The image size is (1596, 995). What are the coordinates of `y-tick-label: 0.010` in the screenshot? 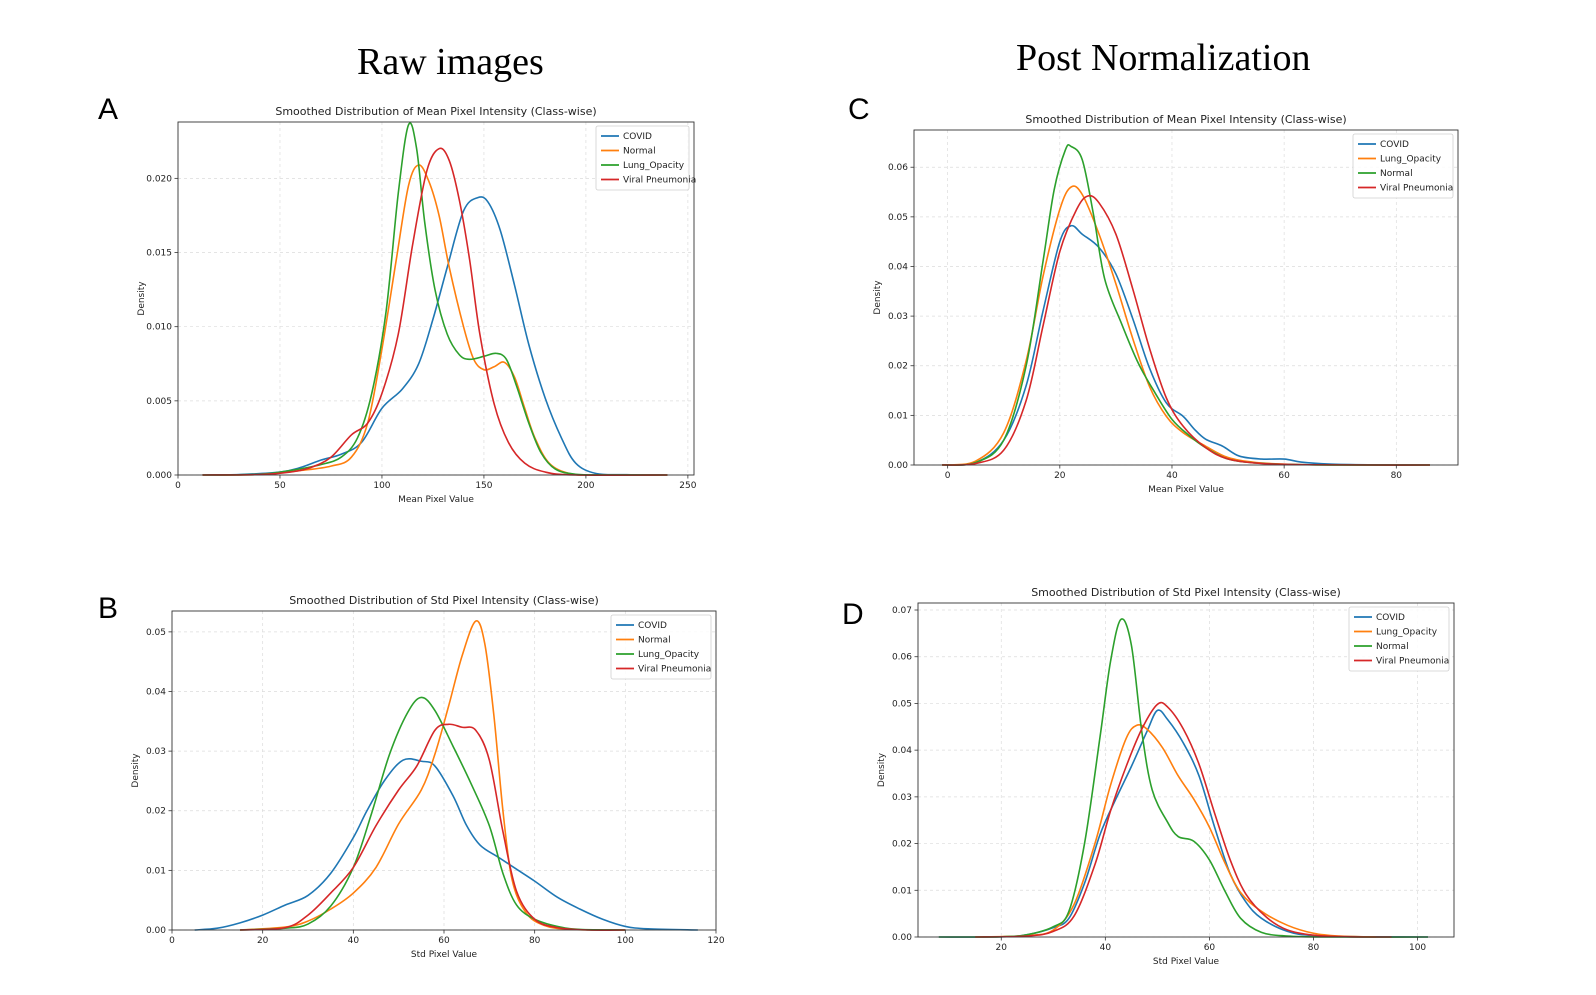 It's located at (159, 328).